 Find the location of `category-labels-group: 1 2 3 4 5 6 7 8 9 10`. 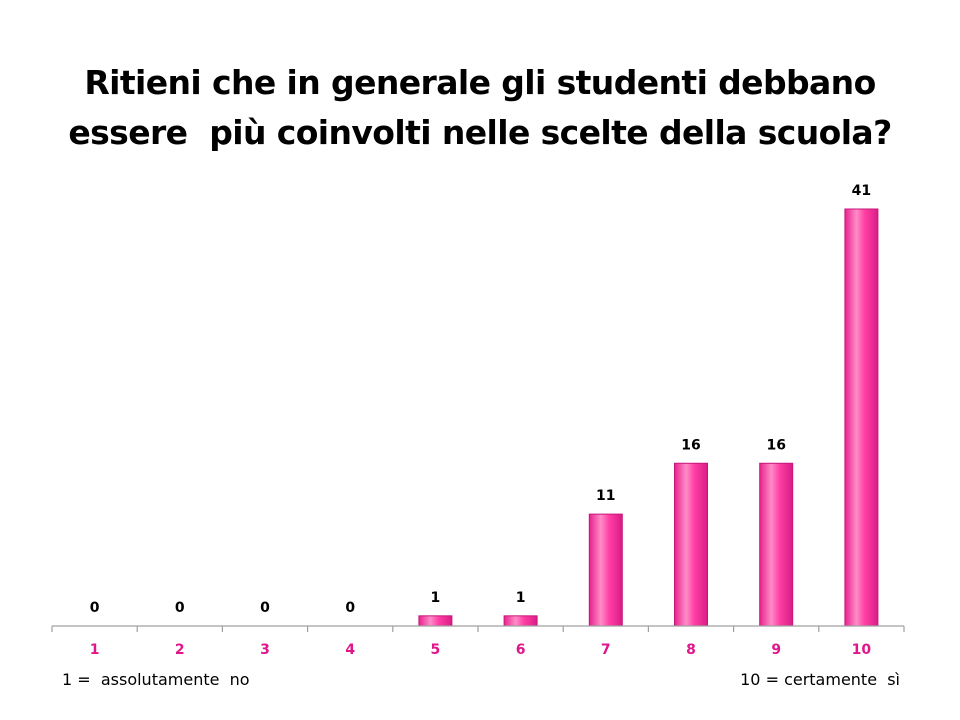

category-labels-group: 1 2 3 4 5 6 7 8 9 10 is located at coordinates (481, 650).